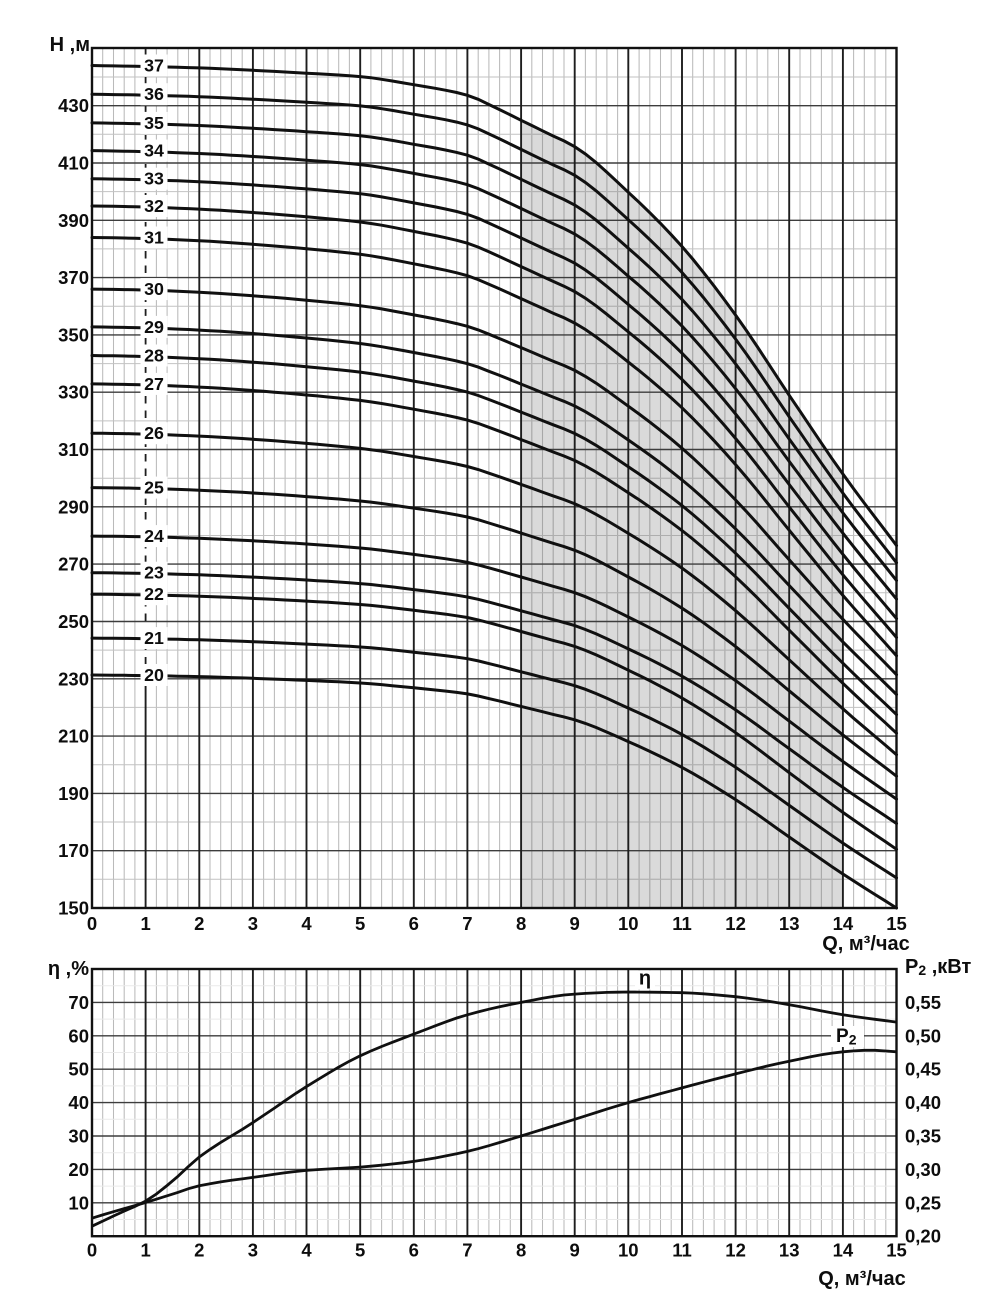 The image size is (1000, 1305). I want to click on svg-text: 36, so click(154, 94).